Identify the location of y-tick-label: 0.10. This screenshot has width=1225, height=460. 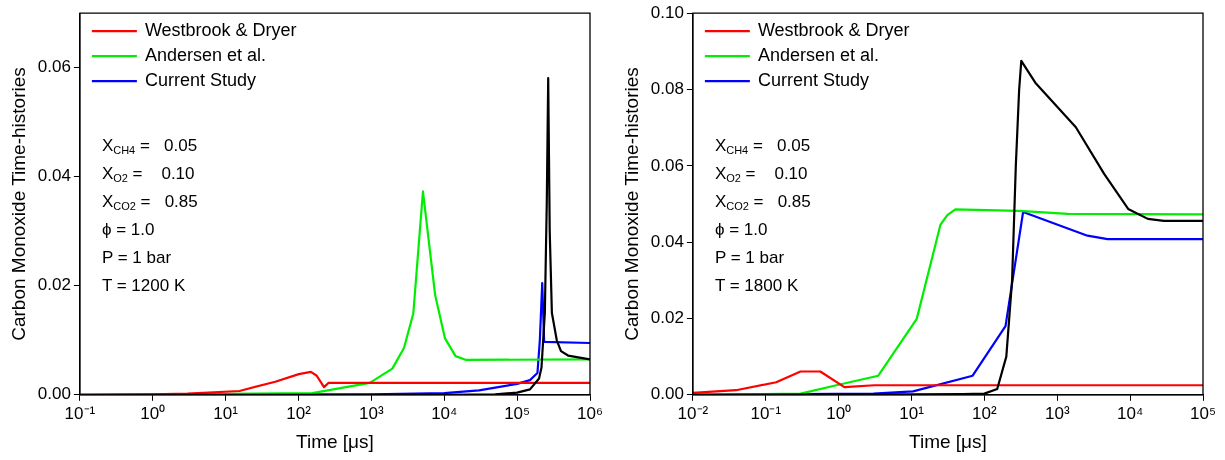
(667, 12).